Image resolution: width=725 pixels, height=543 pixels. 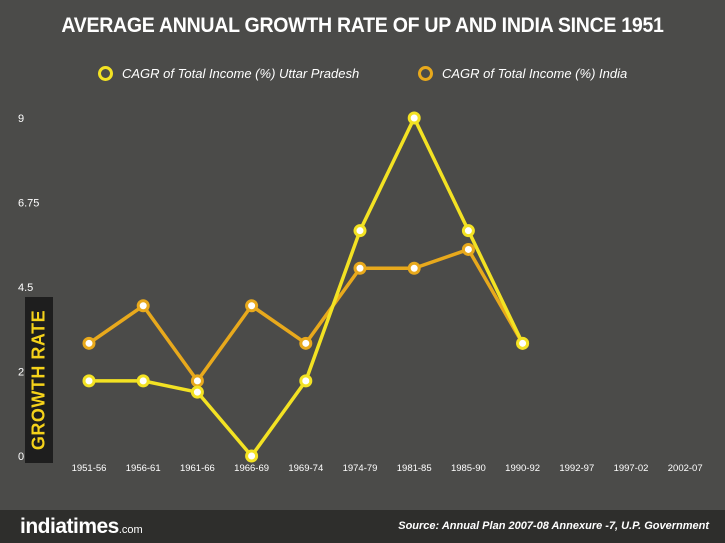 What do you see at coordinates (360, 468) in the screenshot?
I see `x-tick-label: 1974-79` at bounding box center [360, 468].